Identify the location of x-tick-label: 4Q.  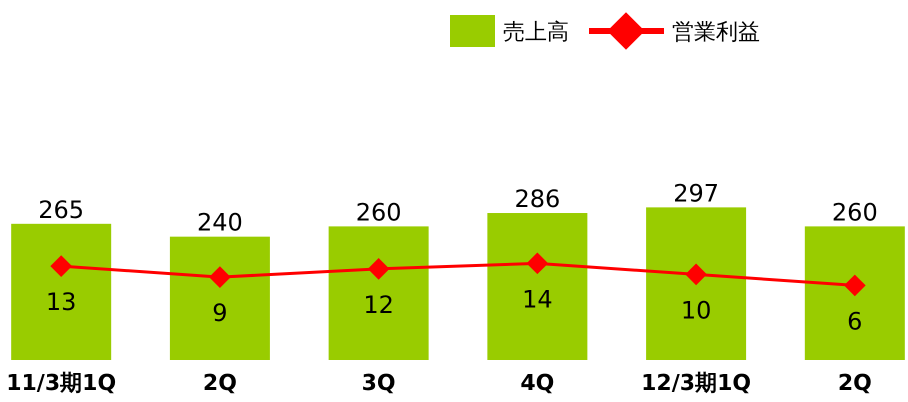
(537, 383).